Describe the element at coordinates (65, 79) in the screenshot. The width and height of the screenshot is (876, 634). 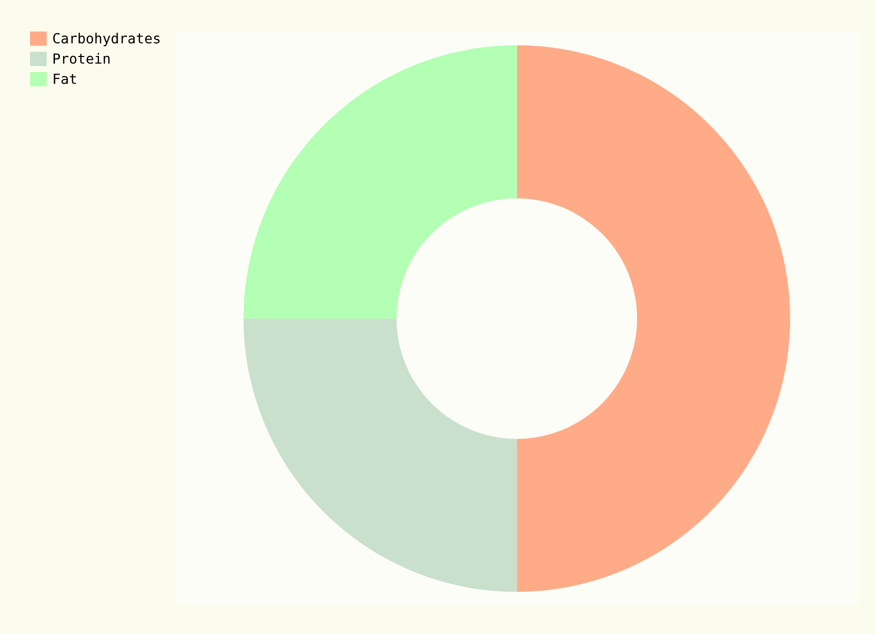
I see `legend-label: Fat` at that location.